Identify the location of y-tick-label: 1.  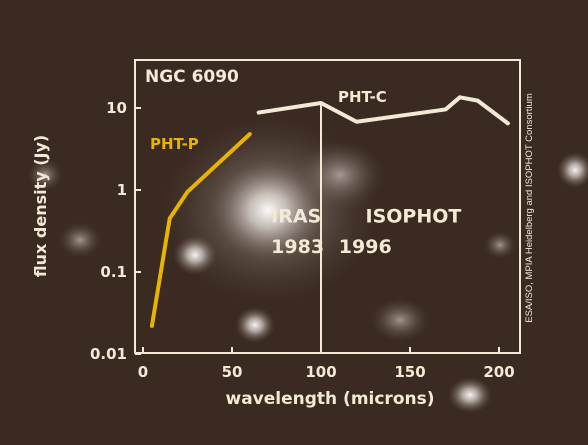
(122, 190).